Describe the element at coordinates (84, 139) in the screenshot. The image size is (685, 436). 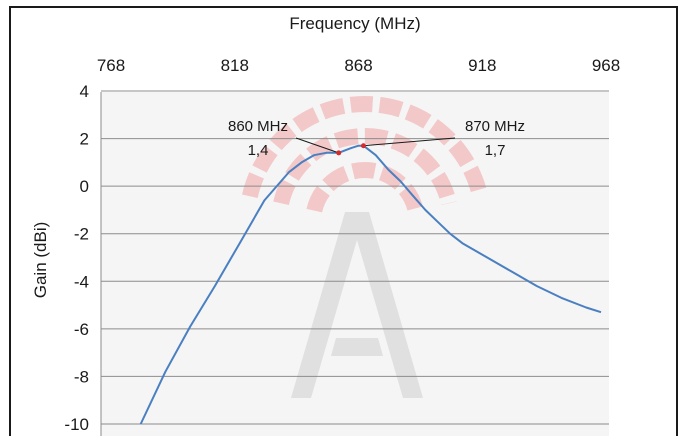
I see `y-tick-label: 2` at that location.